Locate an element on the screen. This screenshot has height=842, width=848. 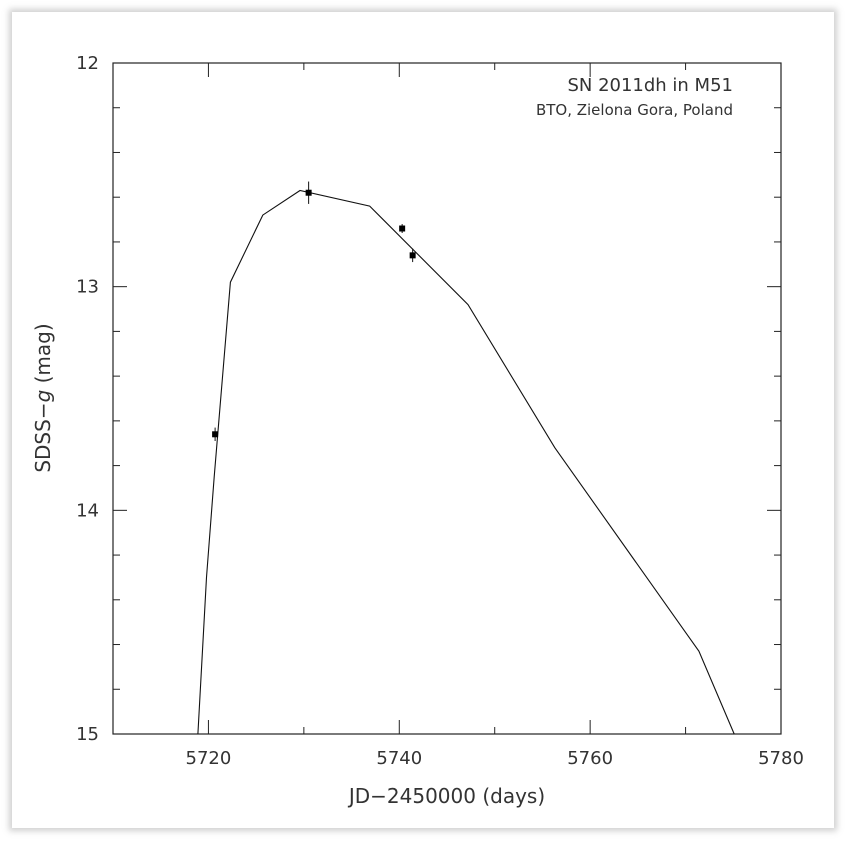
y-axis-title-prefix: SDSS− is located at coordinates (43, 437).